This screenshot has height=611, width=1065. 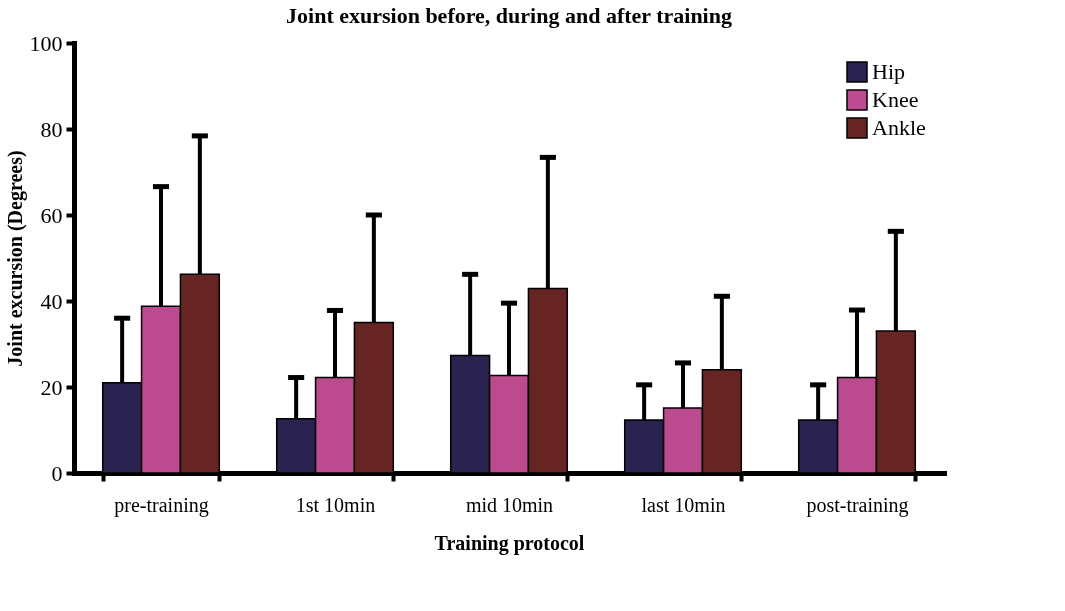 What do you see at coordinates (46, 43) in the screenshot?
I see `y-tick-label: 100` at bounding box center [46, 43].